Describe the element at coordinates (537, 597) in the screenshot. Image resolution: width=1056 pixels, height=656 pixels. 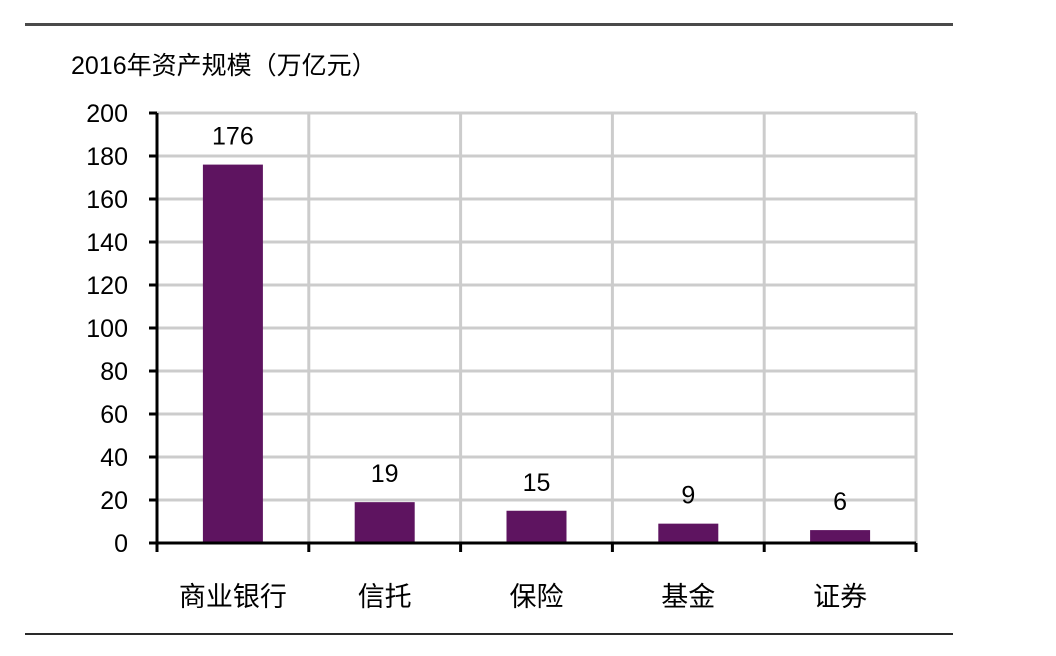
I see `category-label: 保险` at that location.